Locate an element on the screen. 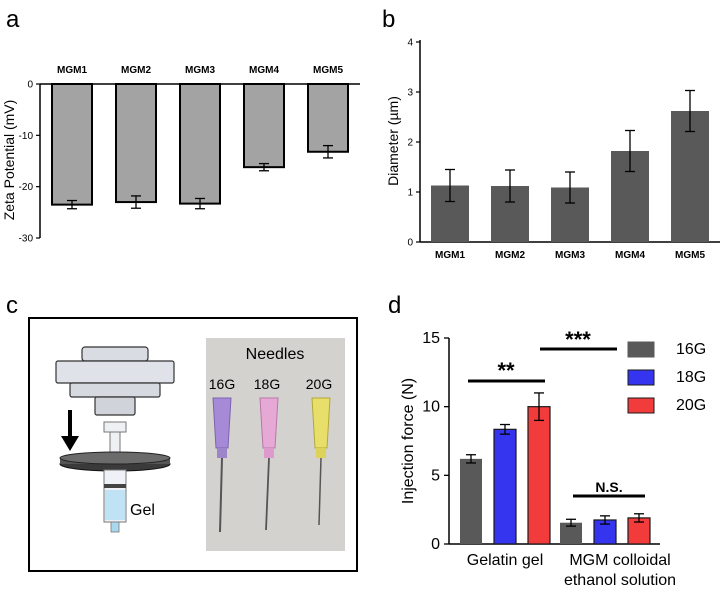 The height and width of the screenshot is (593, 725). chart-a-y-label: Zeta Potential (mV) is located at coordinates (9, 160).